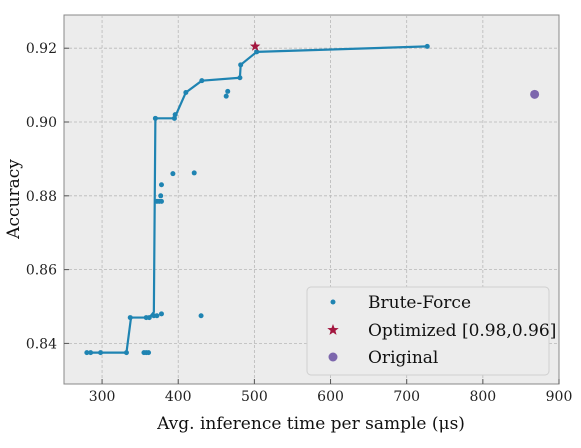 This screenshot has height=448, width=581. I want to click on y-tick-label: 0.90, so click(41, 123).